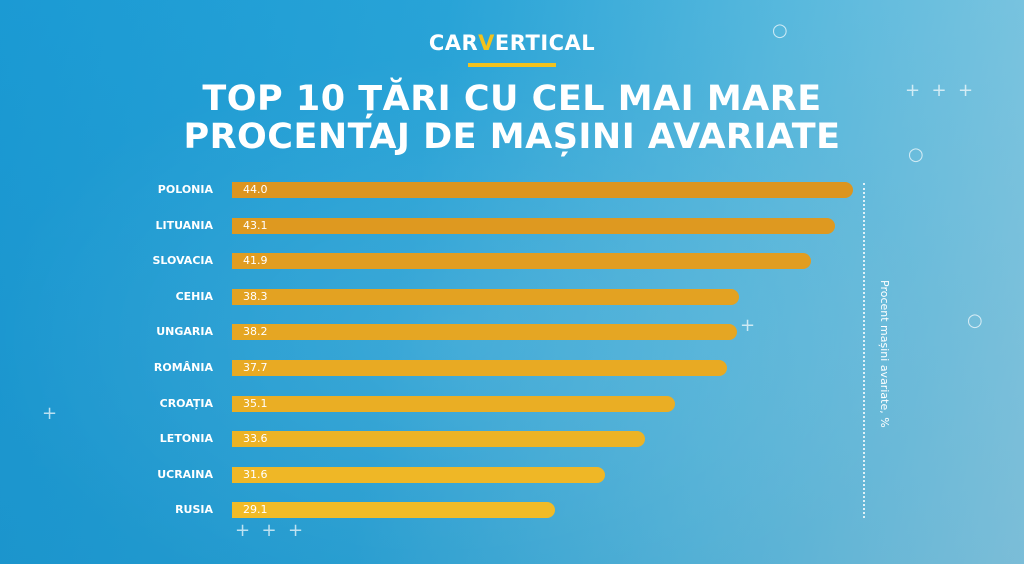 This screenshot has height=564, width=1024. Describe the element at coordinates (255, 296) in the screenshot. I see `value-label: 38.3` at that location.